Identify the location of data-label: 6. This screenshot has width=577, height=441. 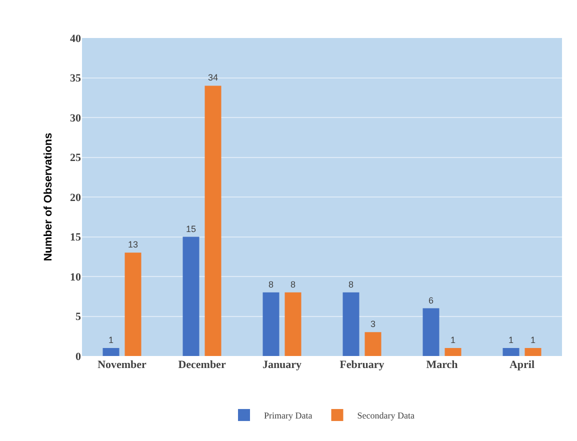
(431, 300).